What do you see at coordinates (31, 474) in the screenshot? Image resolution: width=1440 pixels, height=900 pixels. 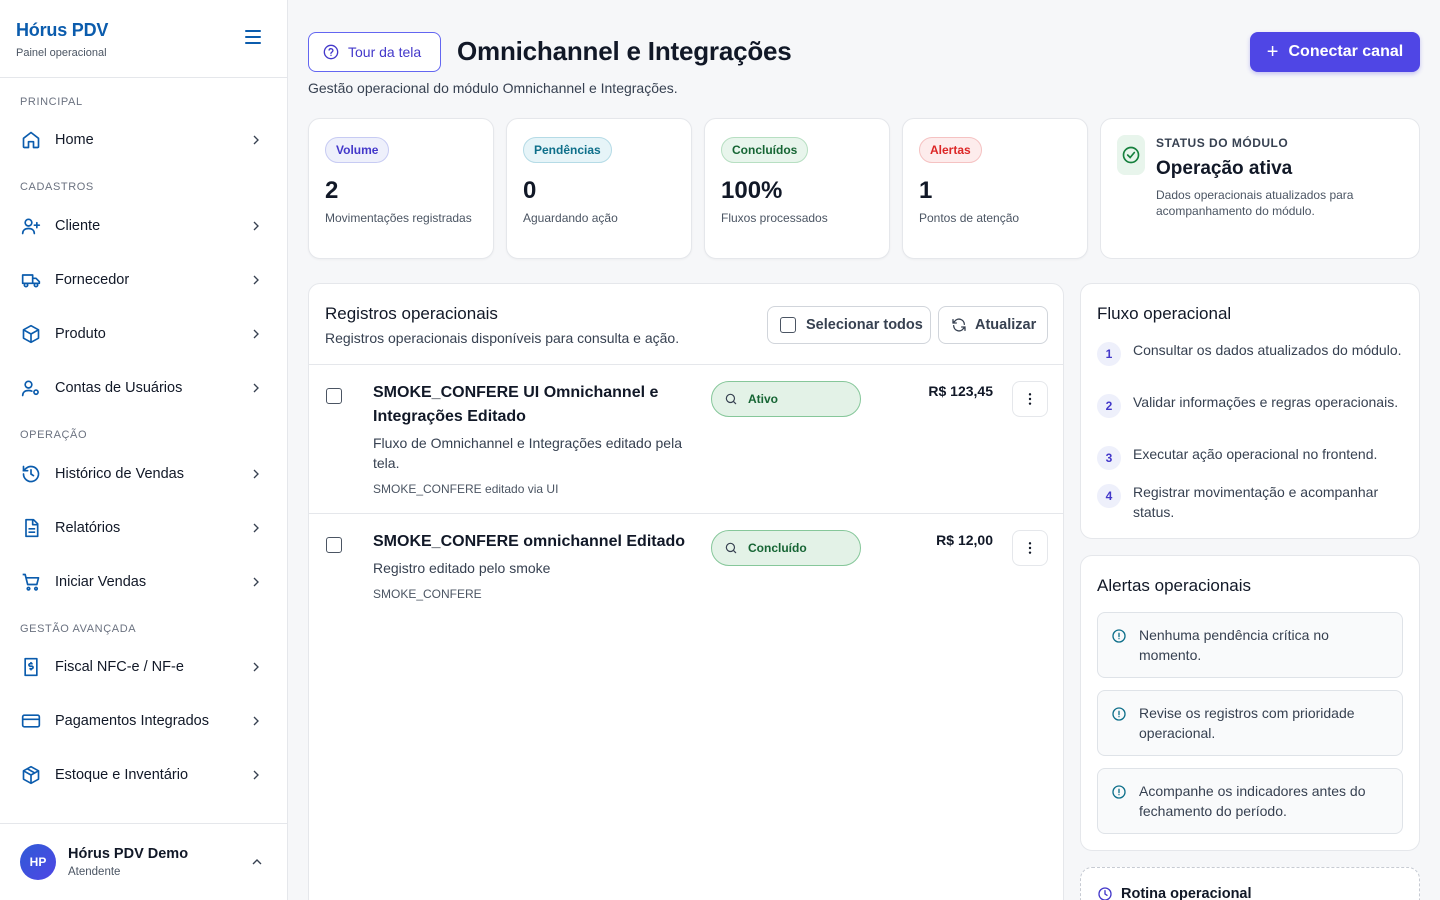 I see `history-icon` at bounding box center [31, 474].